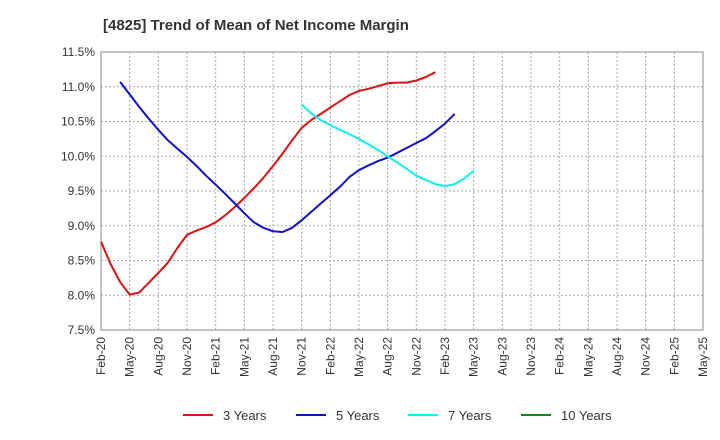 The width and height of the screenshot is (720, 440). Describe the element at coordinates (674, 356) in the screenshot. I see `x-tick-label: Feb-25` at that location.